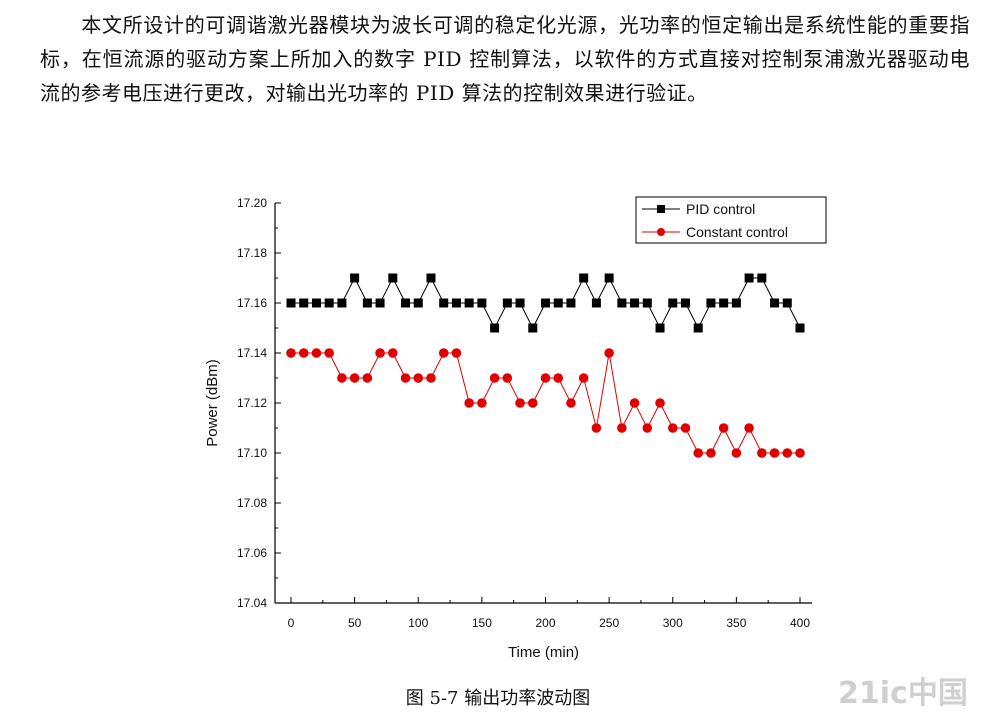 The width and height of the screenshot is (996, 720). What do you see at coordinates (498, 698) in the screenshot?
I see `figure-caption: 图 5-7 输出功率波动图` at bounding box center [498, 698].